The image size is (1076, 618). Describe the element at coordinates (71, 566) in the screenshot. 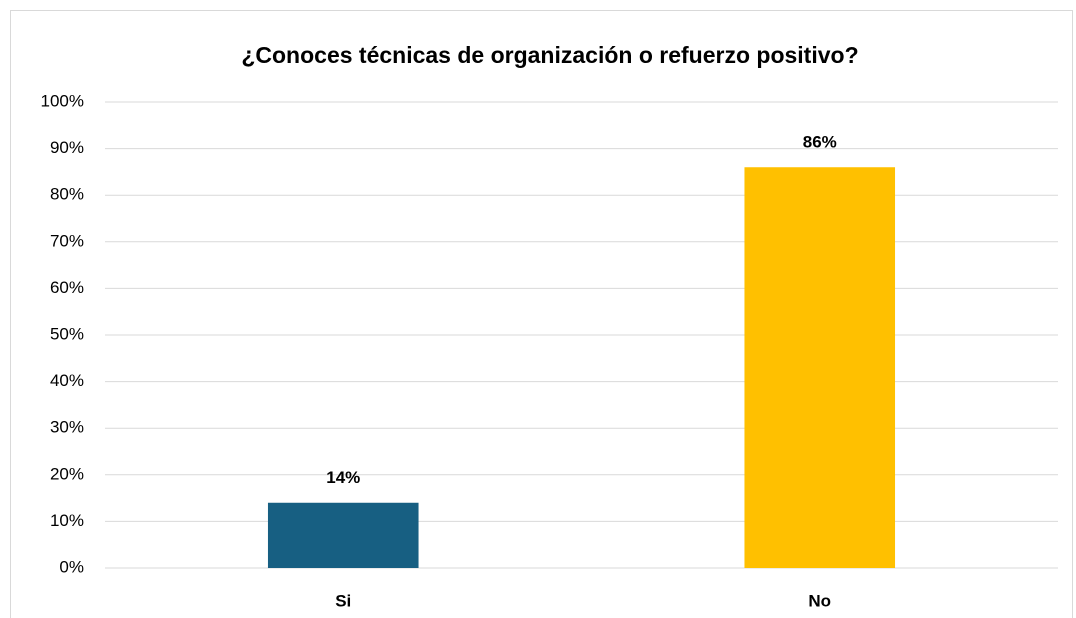

I see `y-tick-label: 0%` at that location.